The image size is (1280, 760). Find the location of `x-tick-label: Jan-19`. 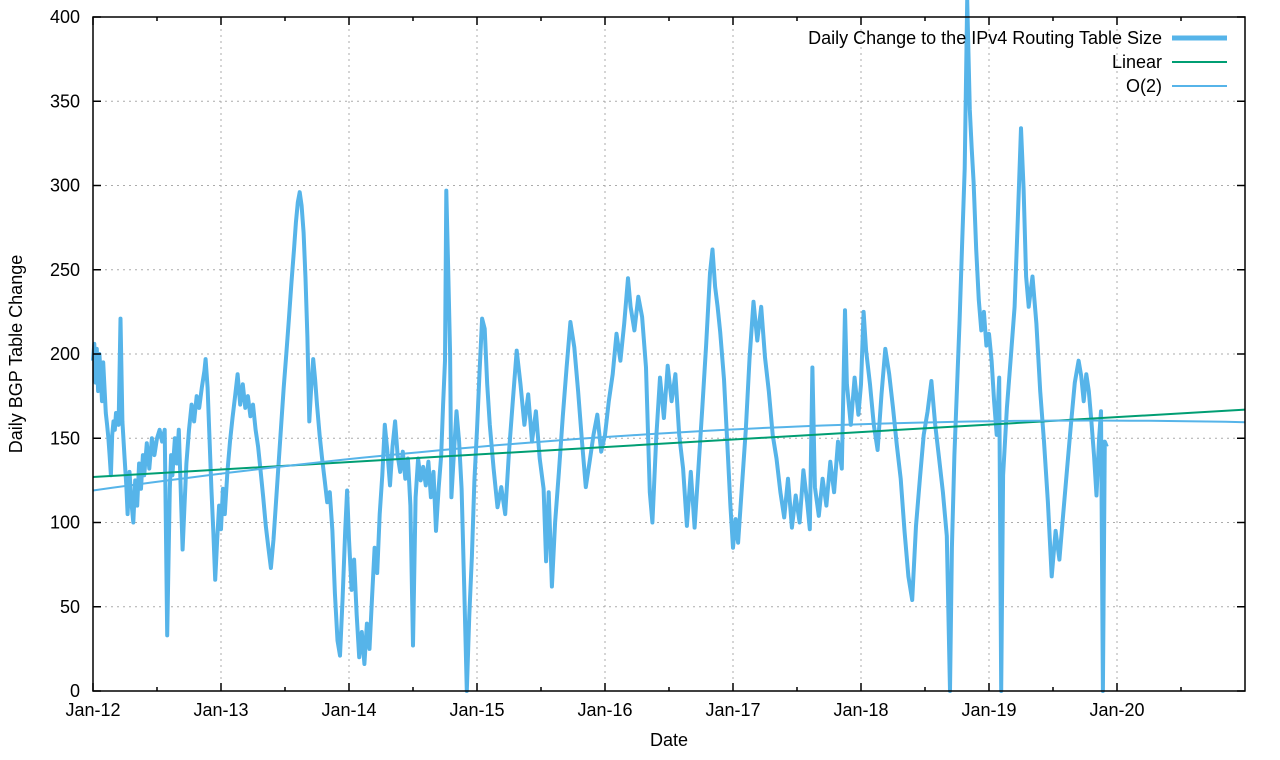

x-tick-label: Jan-19 is located at coordinates (988, 710).